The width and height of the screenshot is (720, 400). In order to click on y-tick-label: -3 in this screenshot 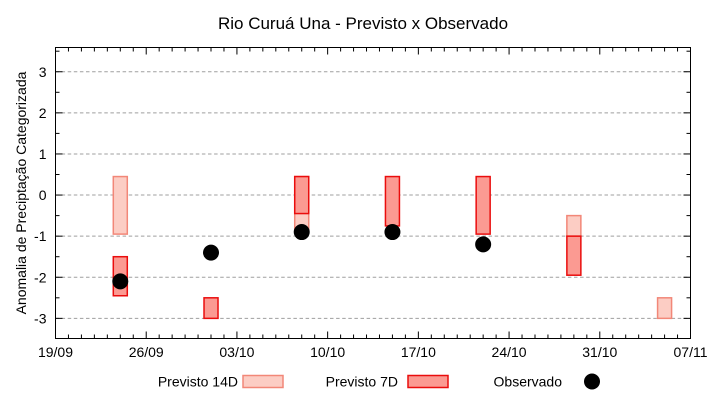, I will do `click(40, 318)`.